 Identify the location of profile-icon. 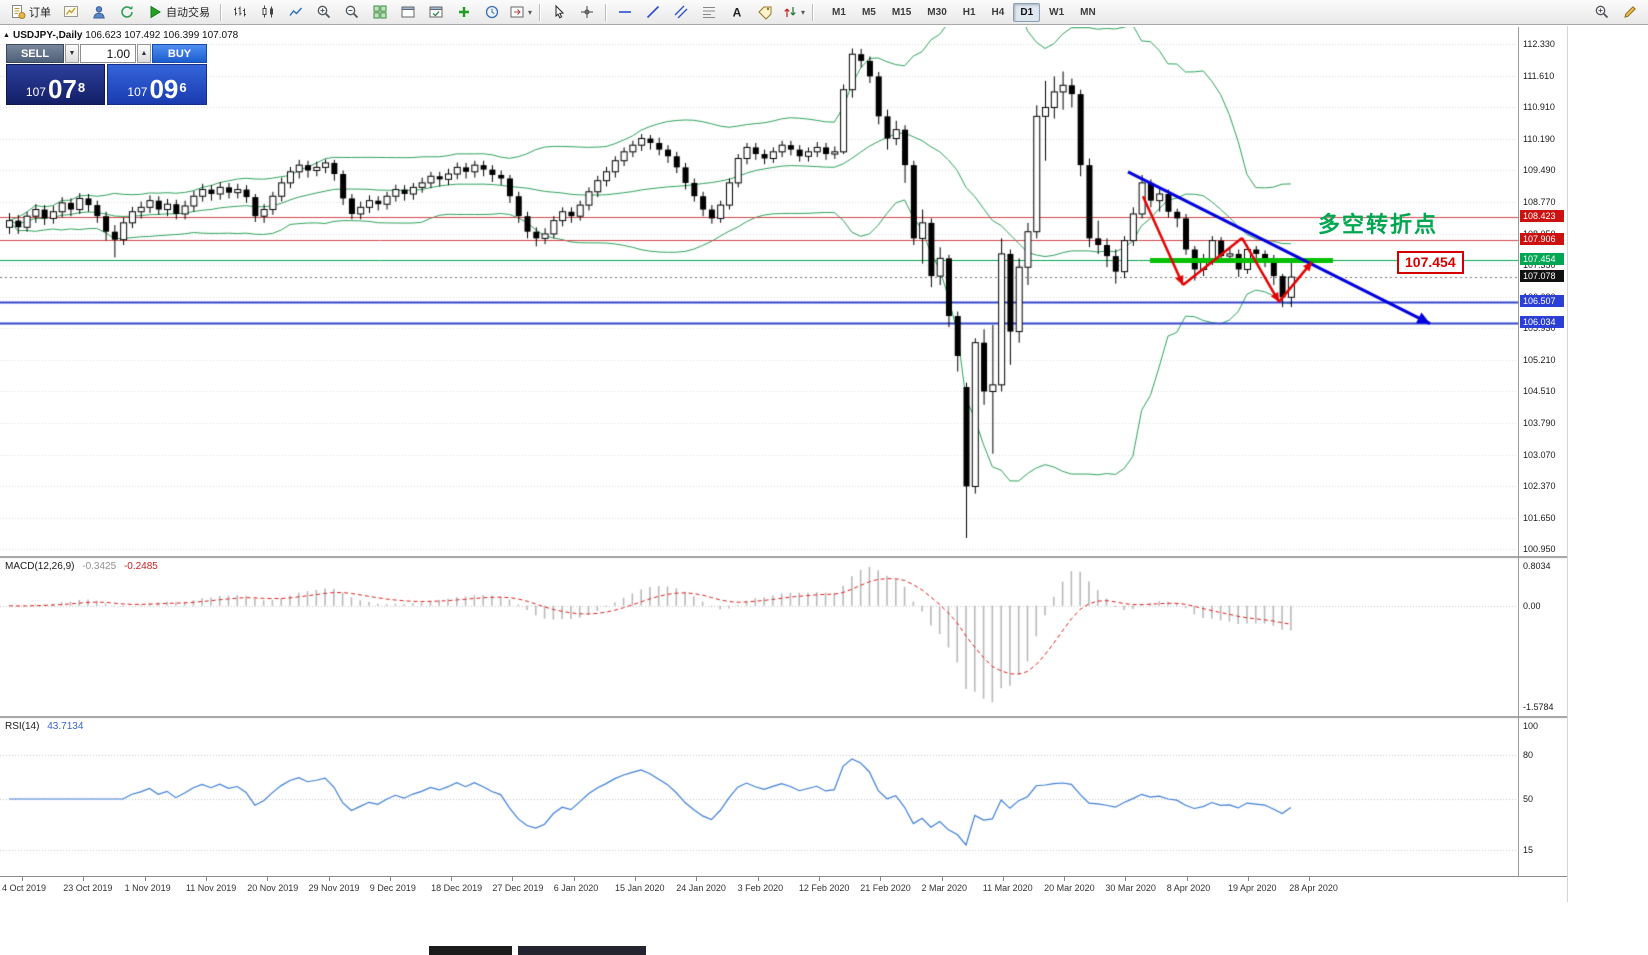
(99, 12).